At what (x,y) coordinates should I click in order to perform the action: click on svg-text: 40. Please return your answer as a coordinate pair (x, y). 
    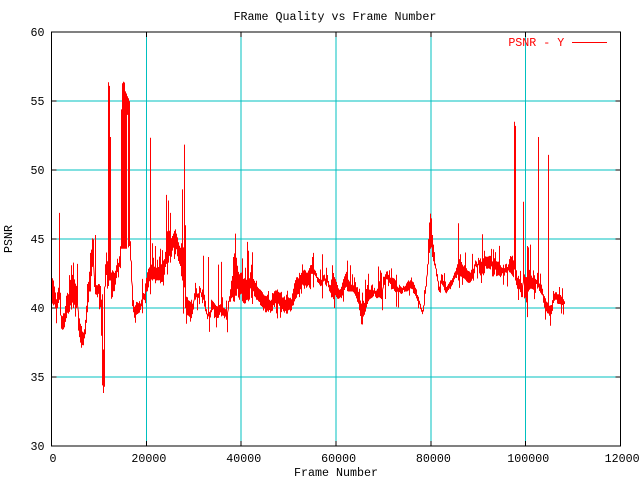
    Looking at the image, I should click on (38, 309).